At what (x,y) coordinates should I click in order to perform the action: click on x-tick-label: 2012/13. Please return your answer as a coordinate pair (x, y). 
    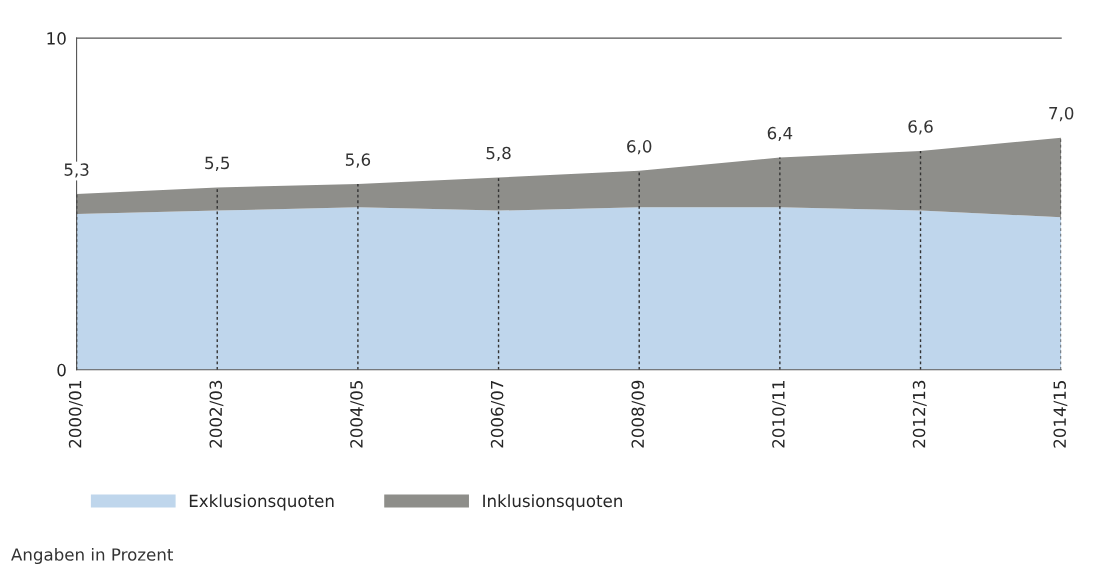
    Looking at the image, I should click on (919, 414).